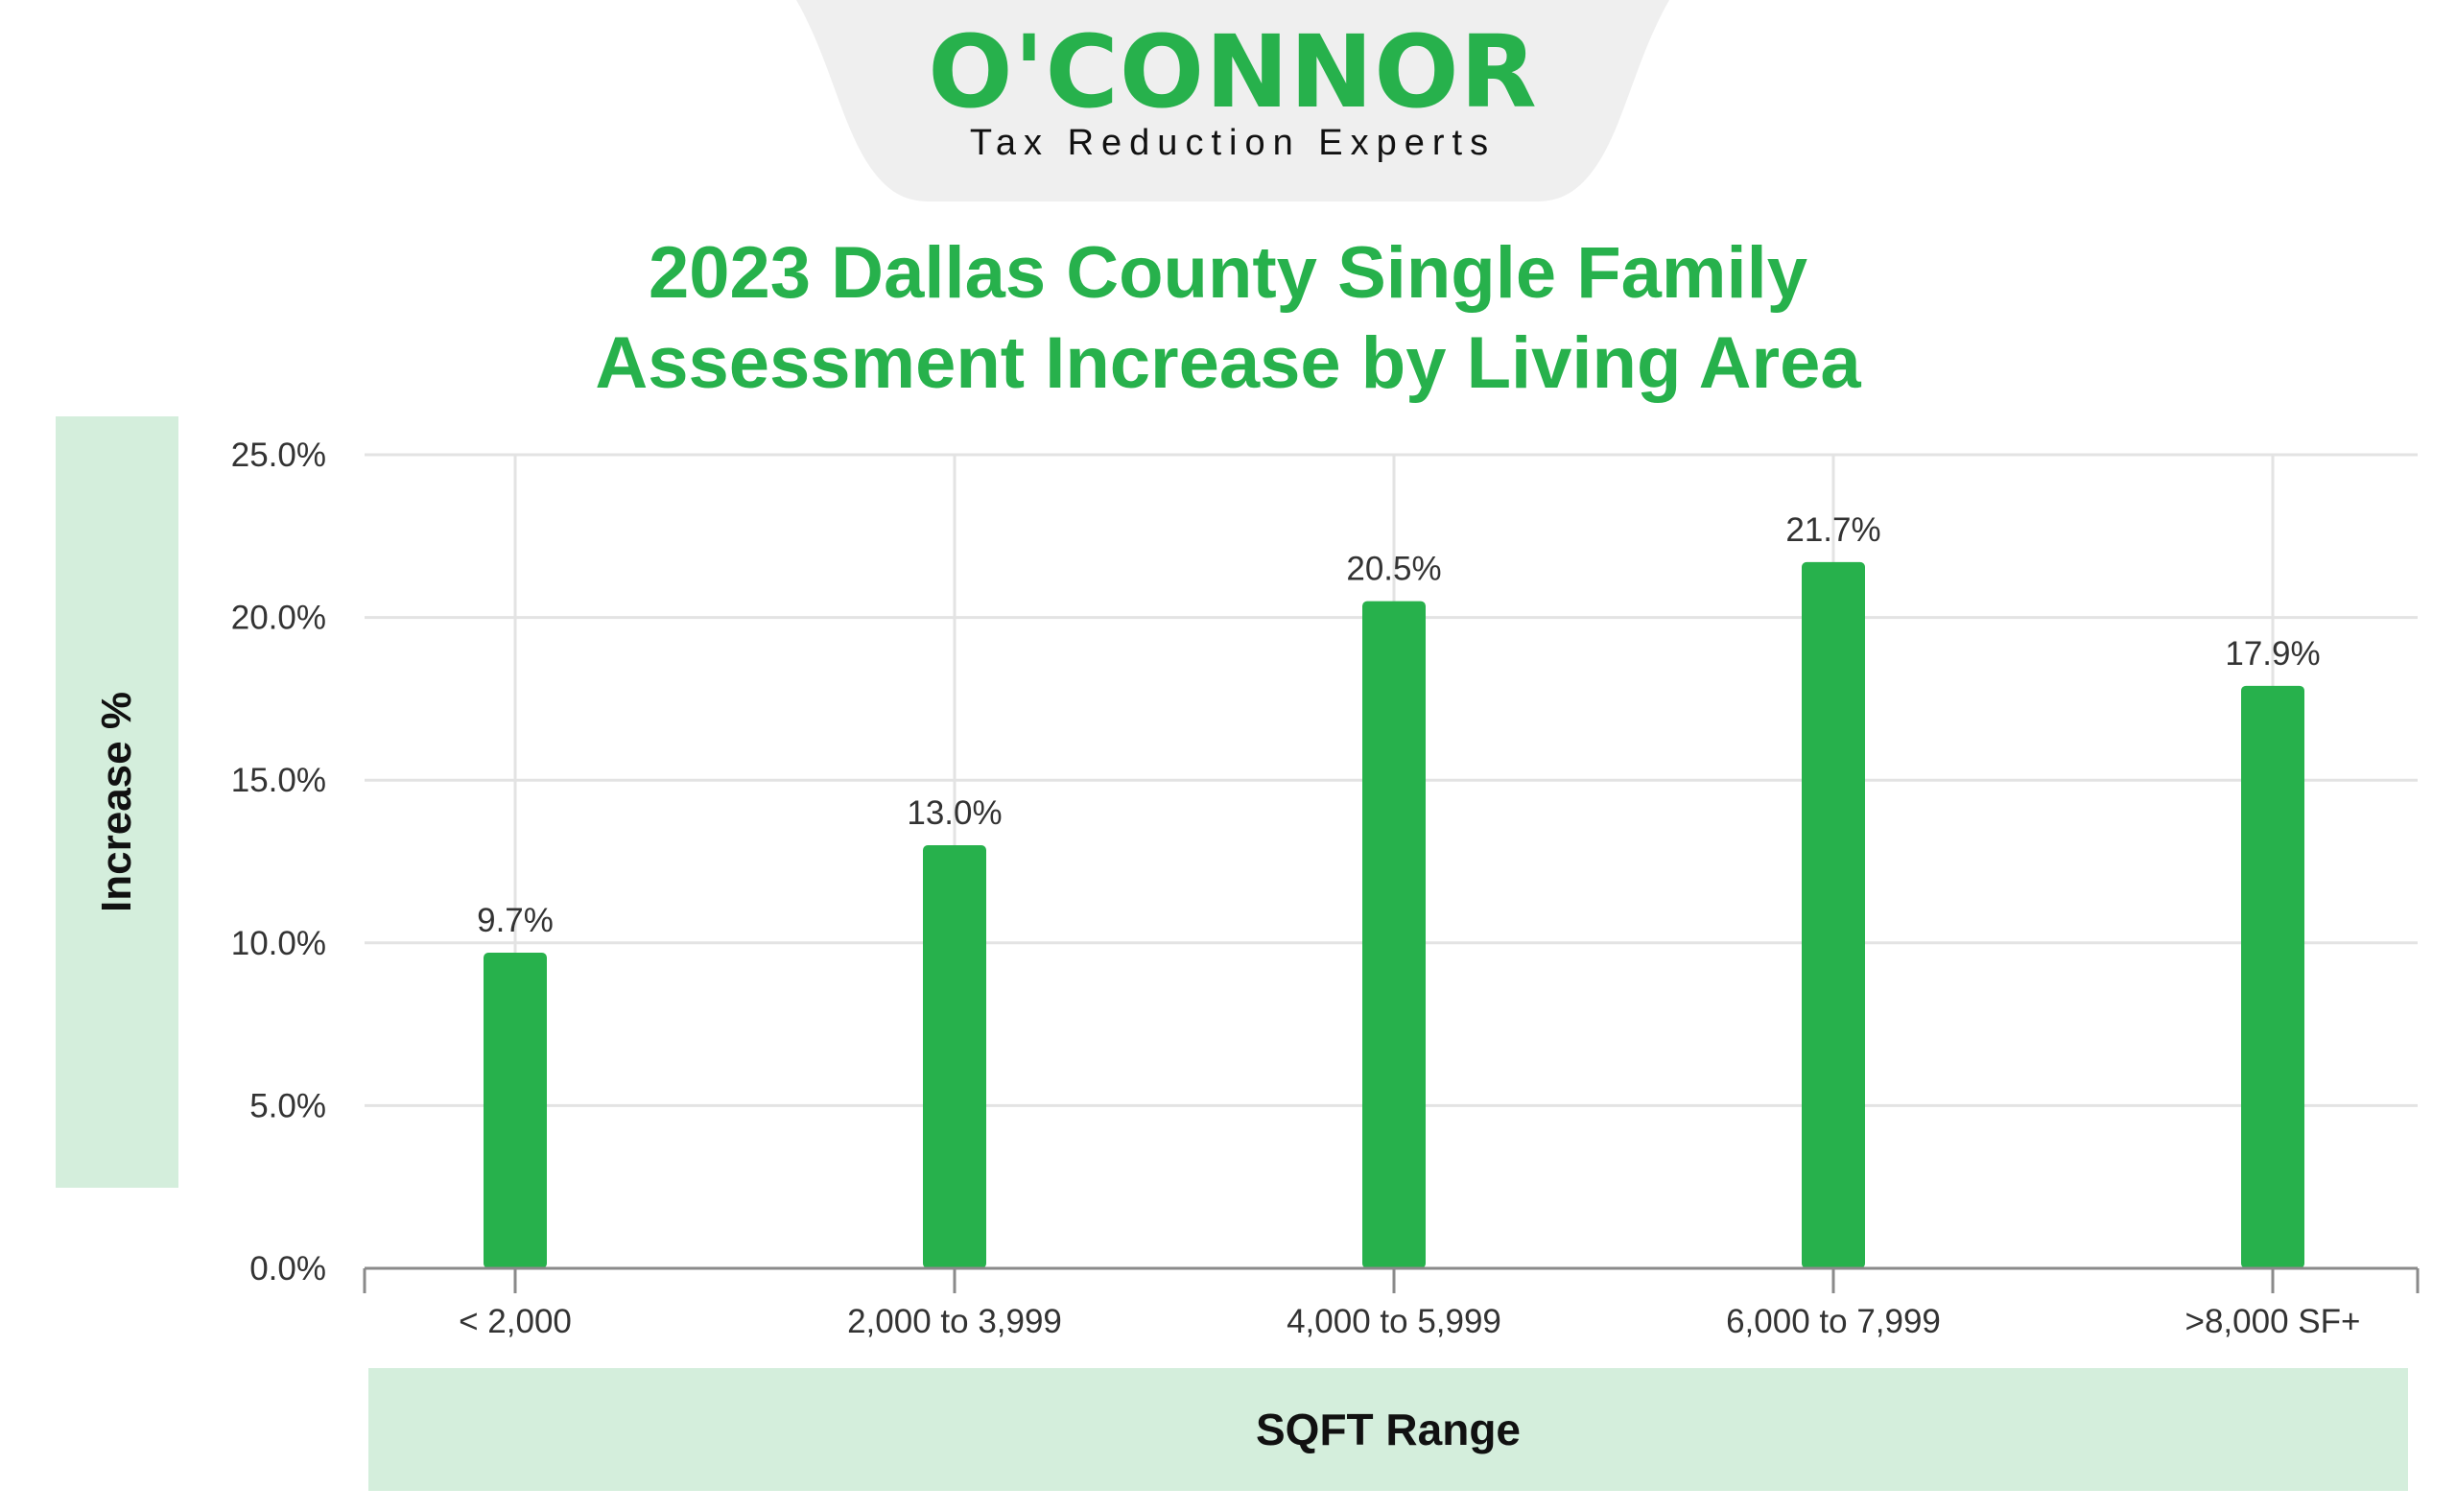  Describe the element at coordinates (515, 1321) in the screenshot. I see `x-tick-label: < 2,000` at that location.